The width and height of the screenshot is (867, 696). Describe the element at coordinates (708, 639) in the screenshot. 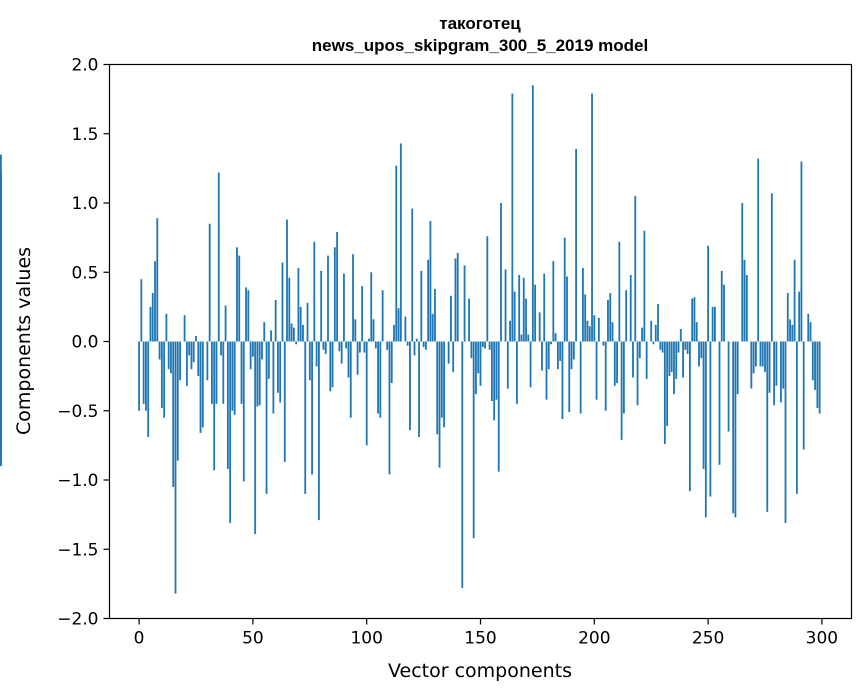

I see `x-tick-label: 250` at that location.